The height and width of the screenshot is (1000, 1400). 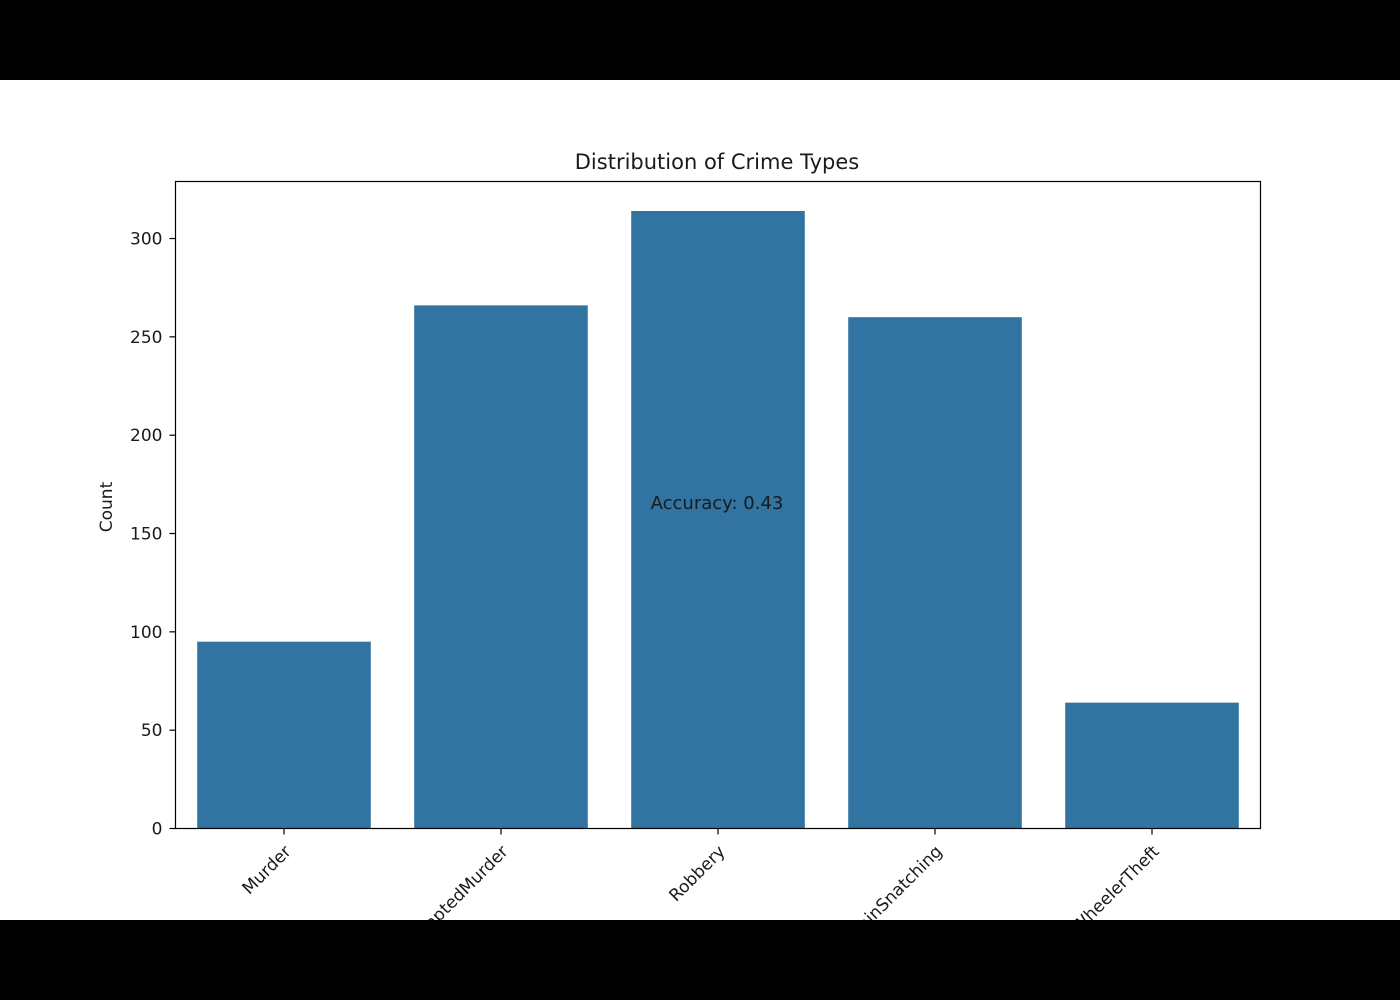 I want to click on accuracy-annotation: Accuracy: 0.43, so click(x=717, y=503).